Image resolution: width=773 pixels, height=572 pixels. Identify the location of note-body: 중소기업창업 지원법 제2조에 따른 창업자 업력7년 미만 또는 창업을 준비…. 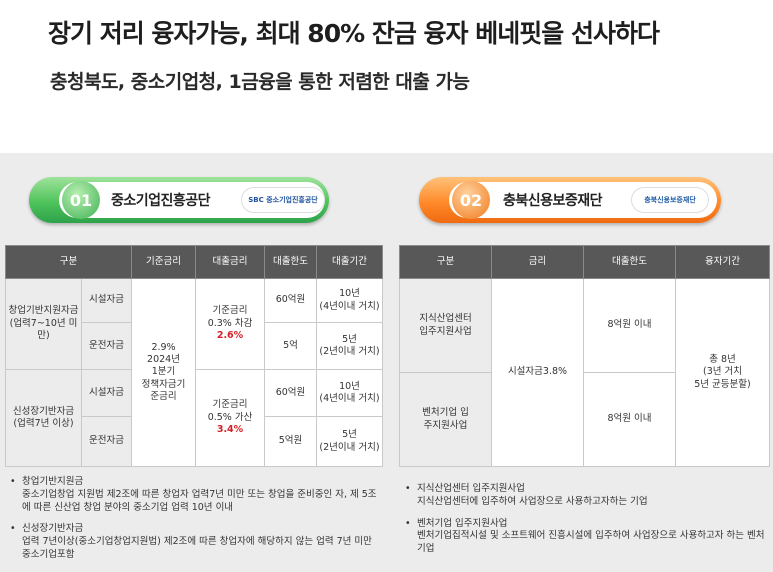
(199, 500).